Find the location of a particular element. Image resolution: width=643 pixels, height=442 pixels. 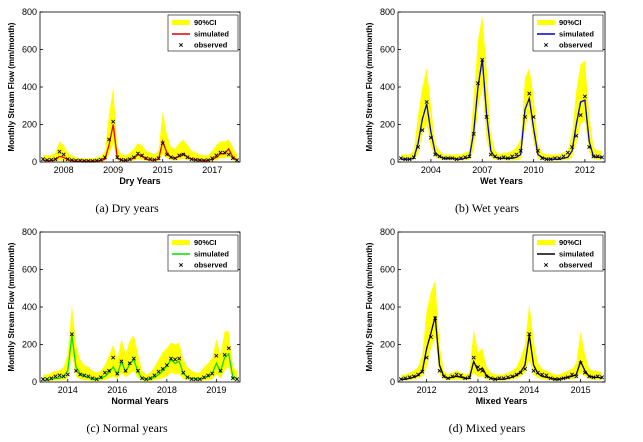

x-tick-label: 2016 is located at coordinates (117, 390).